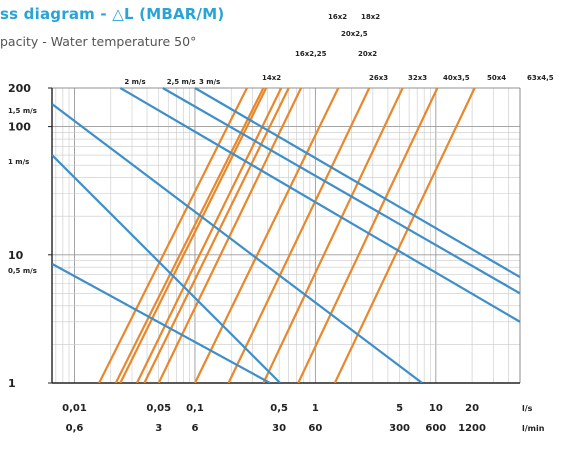 The image size is (561, 450). Describe the element at coordinates (472, 428) in the screenshot. I see `x-tick-label-lmin: 1200` at that location.